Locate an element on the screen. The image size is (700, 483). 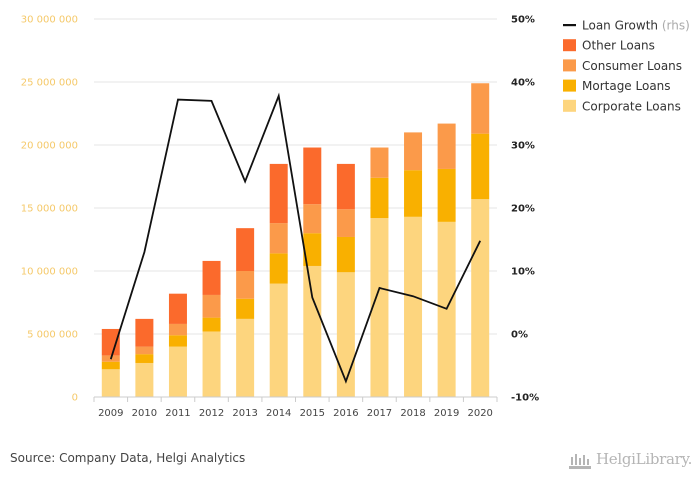
y-left-tick-label: 25 000 000 is located at coordinates (49, 83).